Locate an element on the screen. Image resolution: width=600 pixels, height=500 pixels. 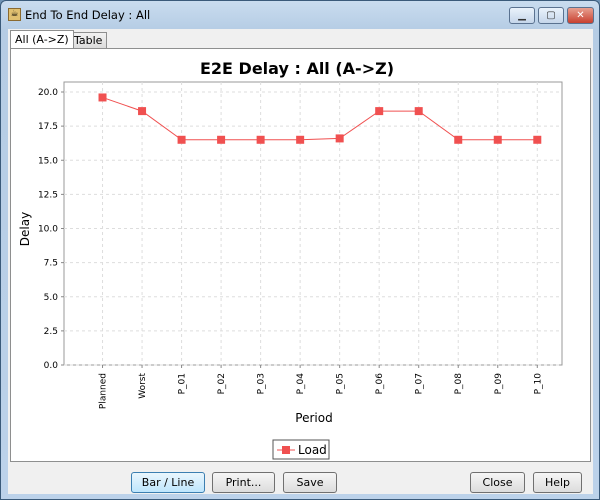
x-tick-label: P_05 is located at coordinates (341, 383).